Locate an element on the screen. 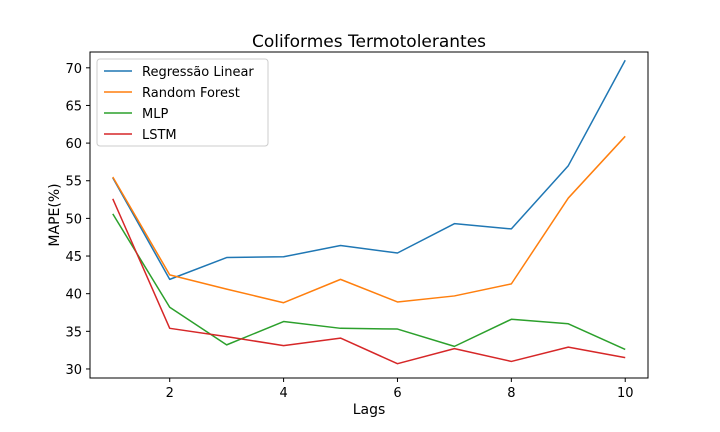 This screenshot has height=432, width=720. x-tick-label: 8 is located at coordinates (511, 393).